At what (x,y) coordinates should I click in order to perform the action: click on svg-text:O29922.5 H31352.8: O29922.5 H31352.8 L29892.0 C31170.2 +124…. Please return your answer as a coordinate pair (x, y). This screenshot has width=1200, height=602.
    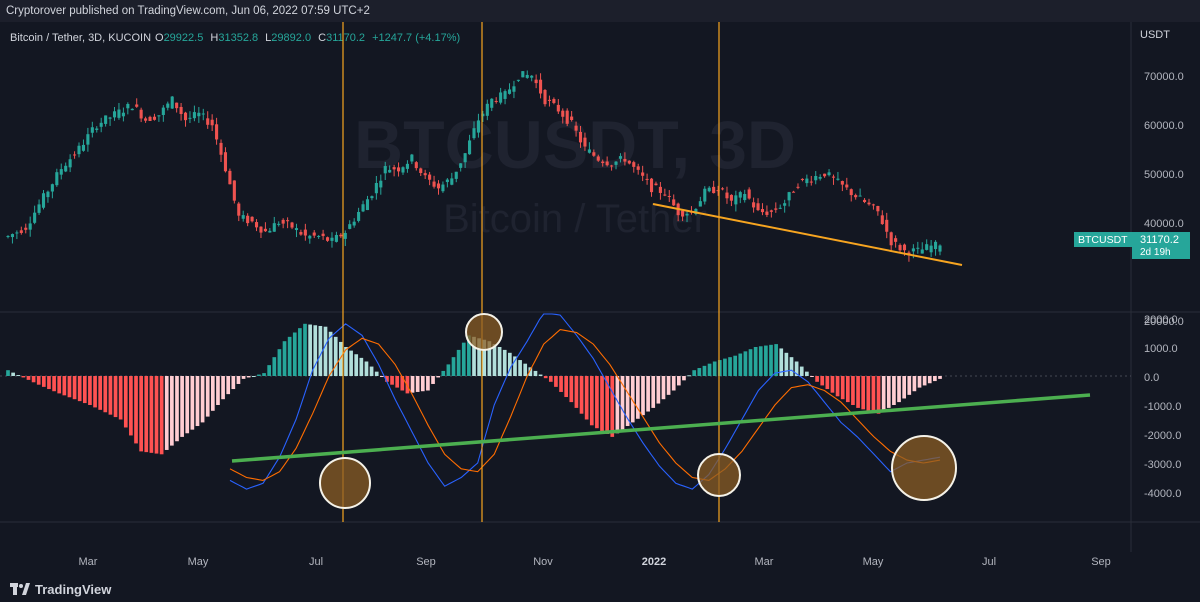
    Looking at the image, I should click on (307, 38).